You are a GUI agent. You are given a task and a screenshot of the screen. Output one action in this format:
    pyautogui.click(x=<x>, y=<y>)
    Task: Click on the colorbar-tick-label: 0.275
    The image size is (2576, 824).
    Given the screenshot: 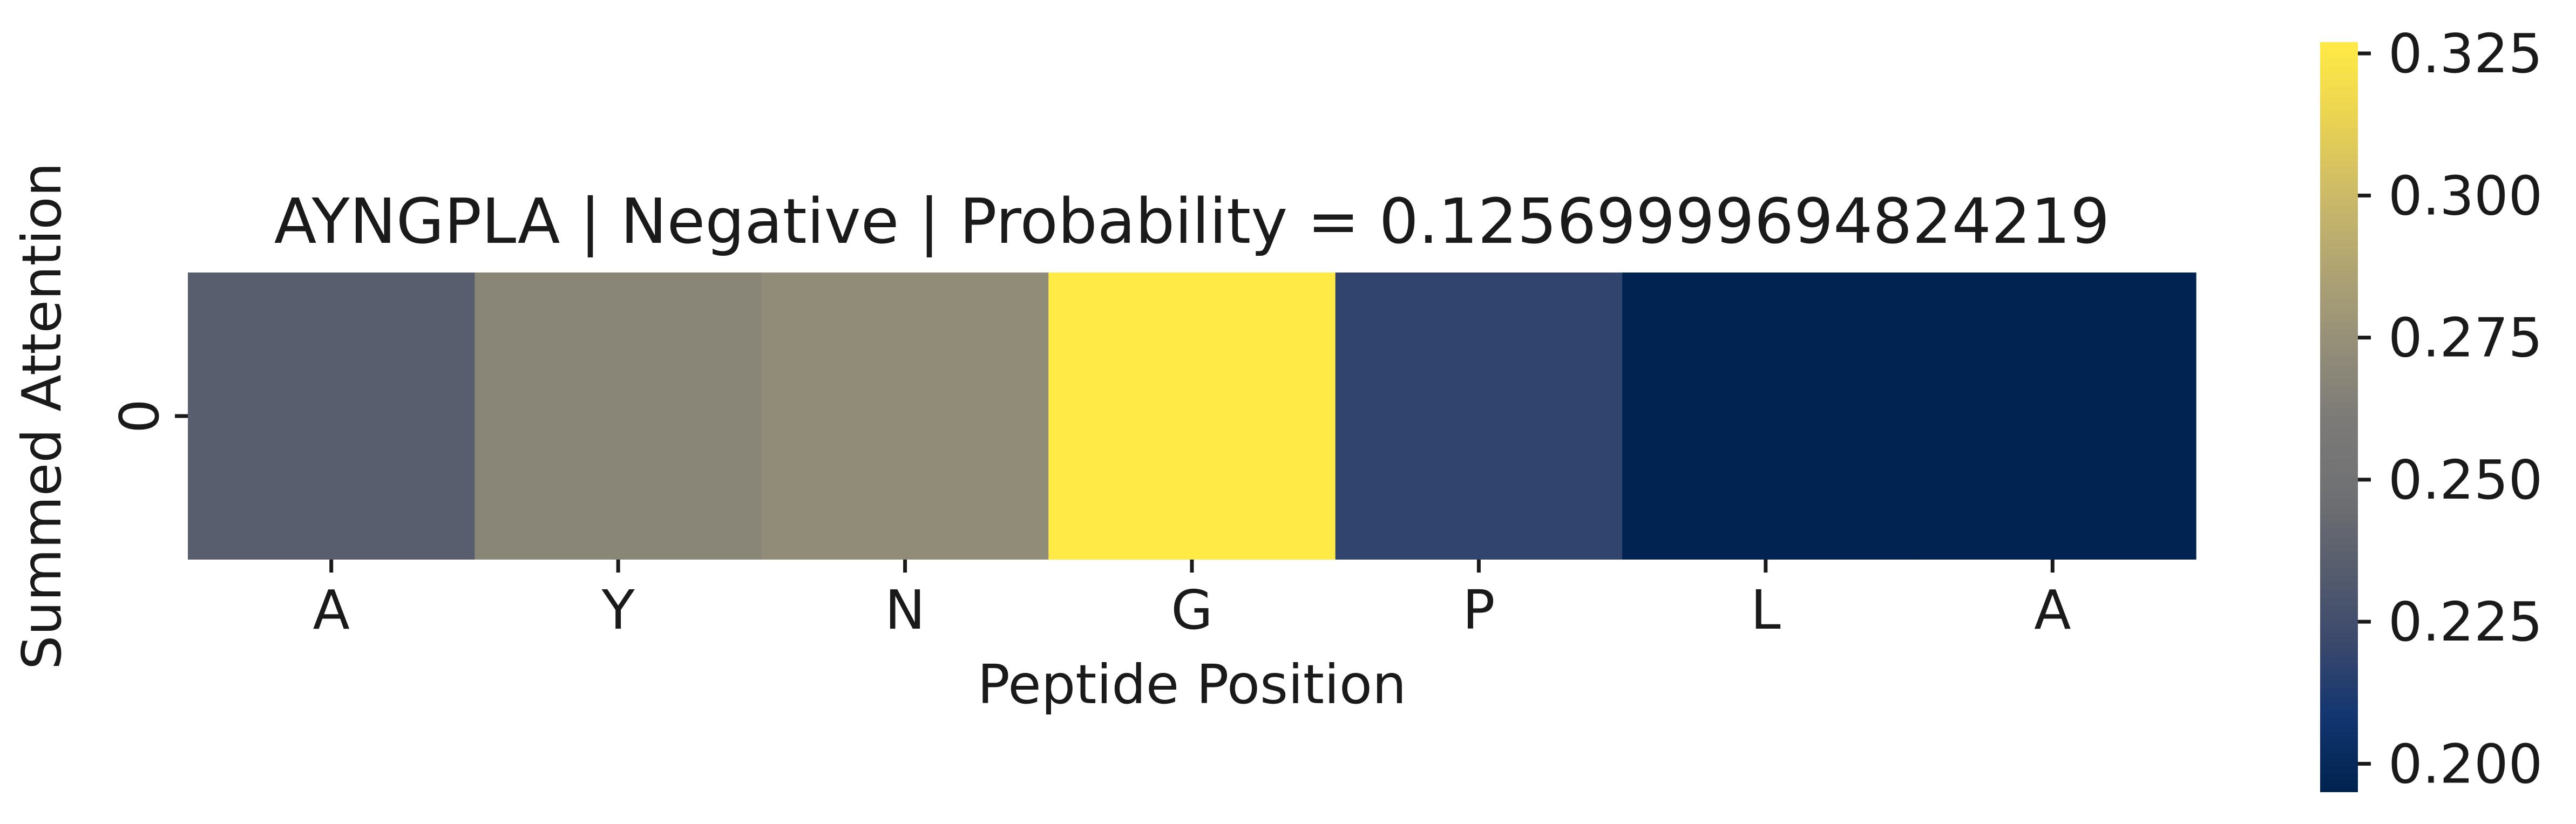 What is the action you would take?
    pyautogui.click(x=2465, y=338)
    